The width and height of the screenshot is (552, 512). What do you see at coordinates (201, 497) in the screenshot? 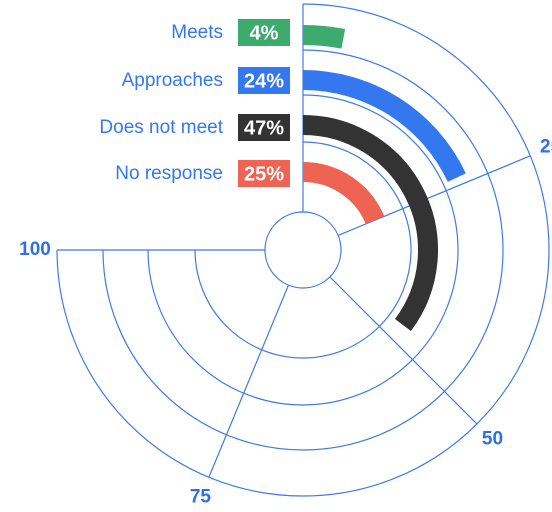
I see `tick-label: 75` at bounding box center [201, 497].